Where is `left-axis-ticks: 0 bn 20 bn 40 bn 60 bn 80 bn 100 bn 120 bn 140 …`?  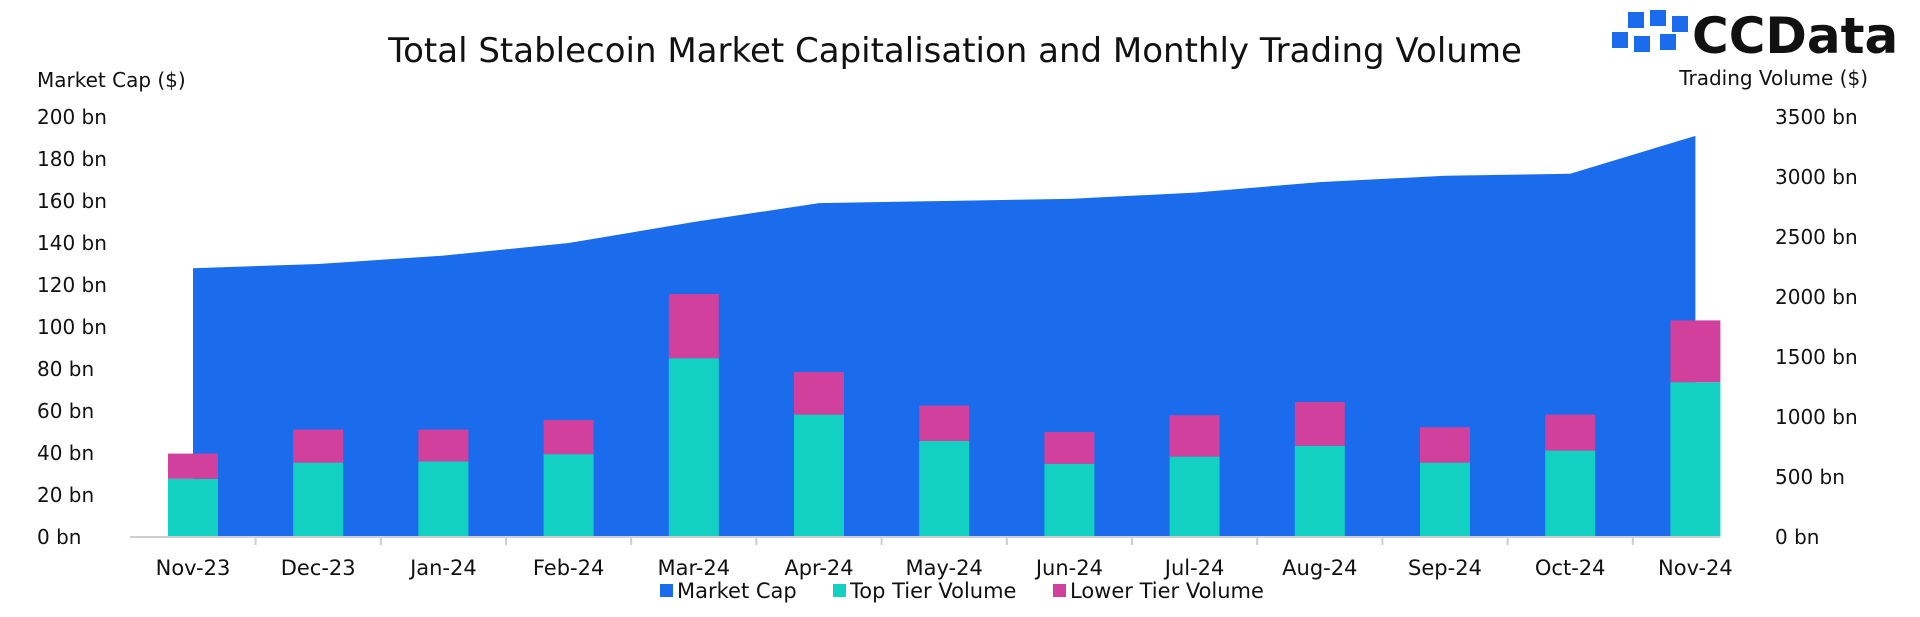
left-axis-ticks: 0 bn 20 bn 40 bn 60 bn 80 bn 100 bn 120 bn 140 … is located at coordinates (72, 327).